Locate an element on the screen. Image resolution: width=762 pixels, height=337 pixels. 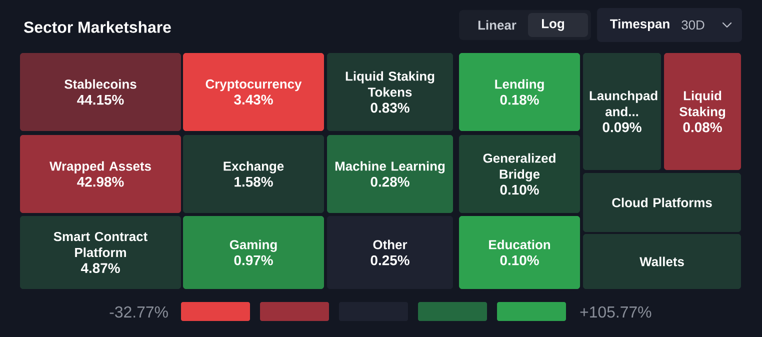
data-label: 1.58% is located at coordinates (253, 181).